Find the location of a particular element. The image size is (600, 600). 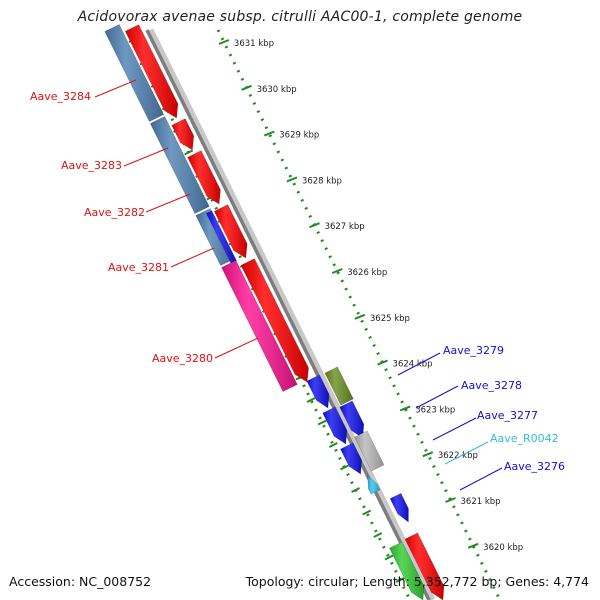

scale-tick-label: 3621 kbp is located at coordinates (481, 502).